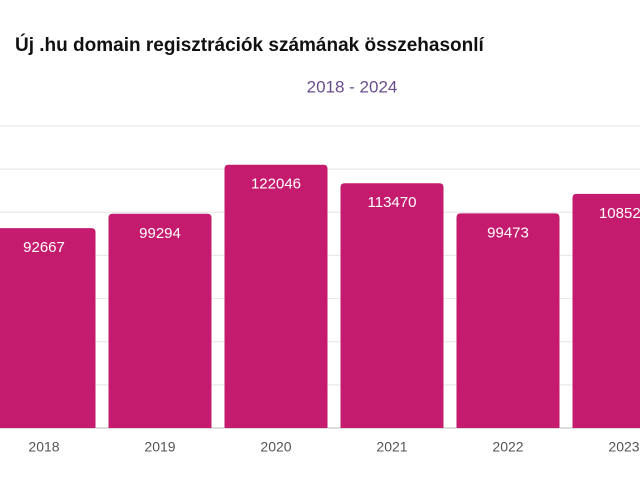 Image resolution: width=640 pixels, height=480 pixels. Describe the element at coordinates (159, 447) in the screenshot. I see `x-tick-label: 2019` at that location.